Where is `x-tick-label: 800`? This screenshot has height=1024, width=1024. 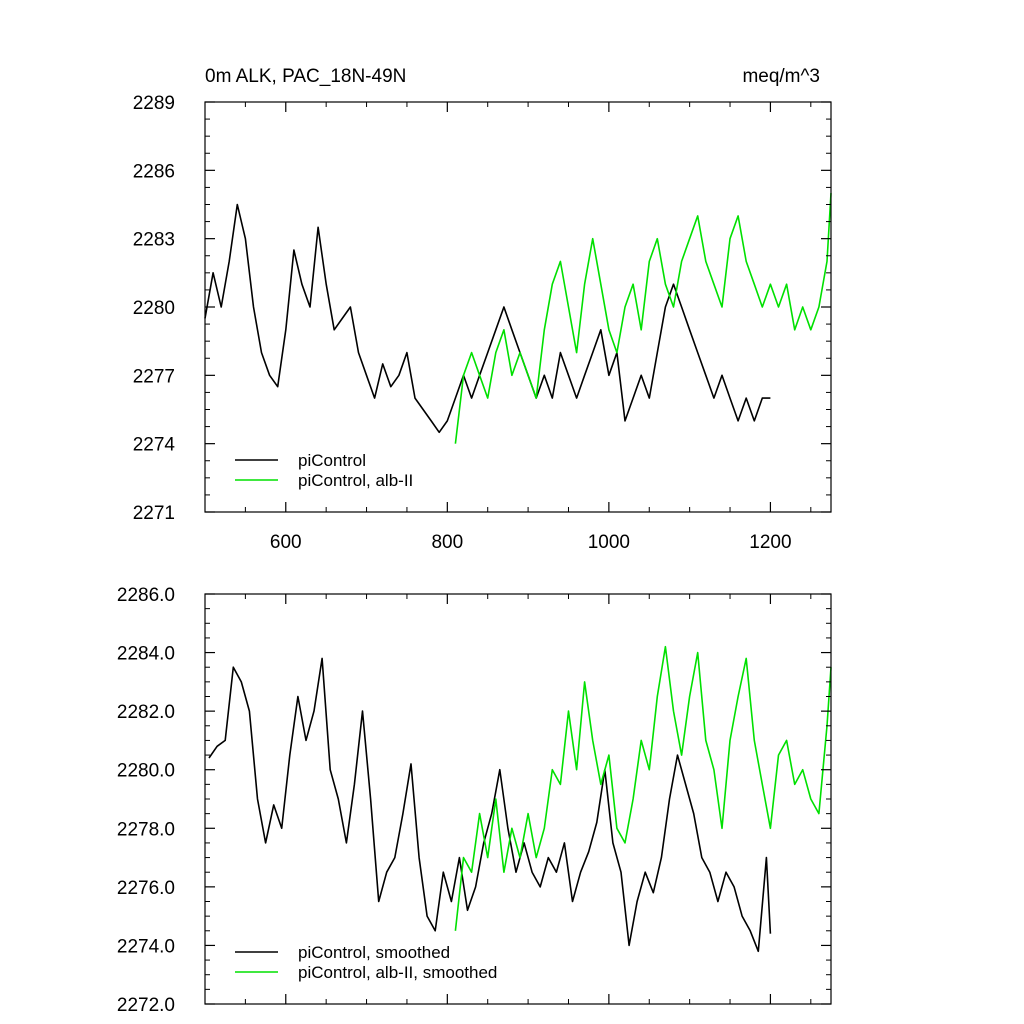 x-tick-label: 800 is located at coordinates (447, 542).